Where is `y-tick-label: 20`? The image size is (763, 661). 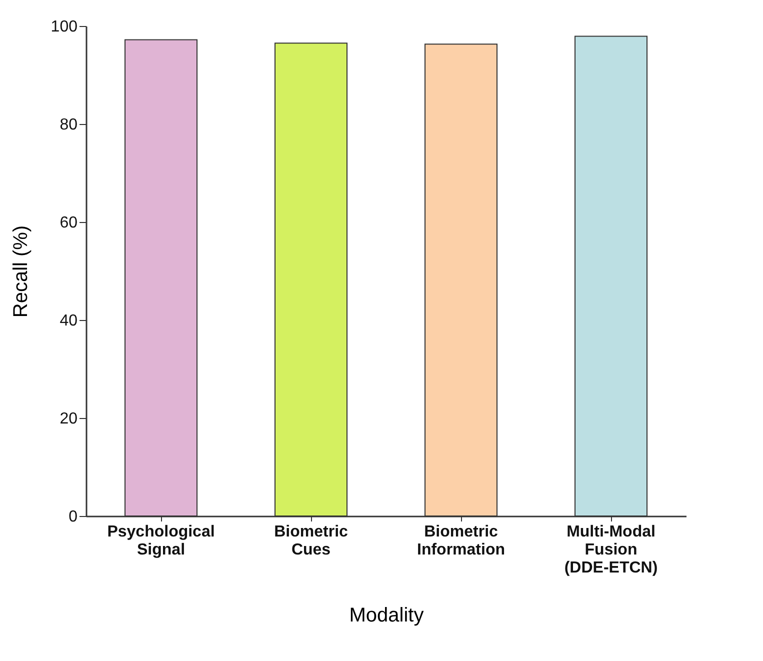
y-tick-label: 20 is located at coordinates (69, 419).